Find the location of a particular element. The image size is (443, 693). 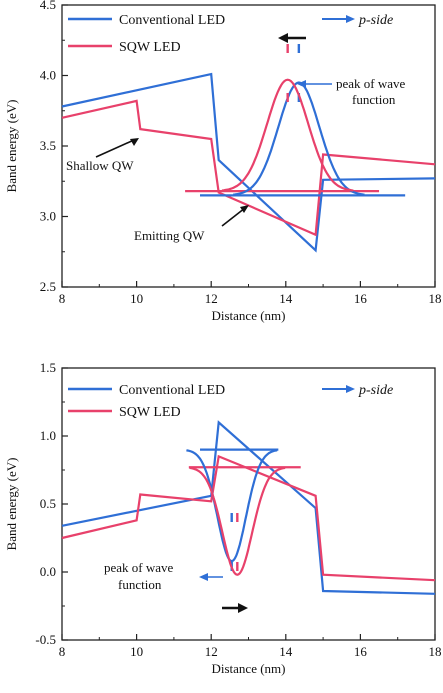

y-tick-label: 3.5 is located at coordinates (48, 145).